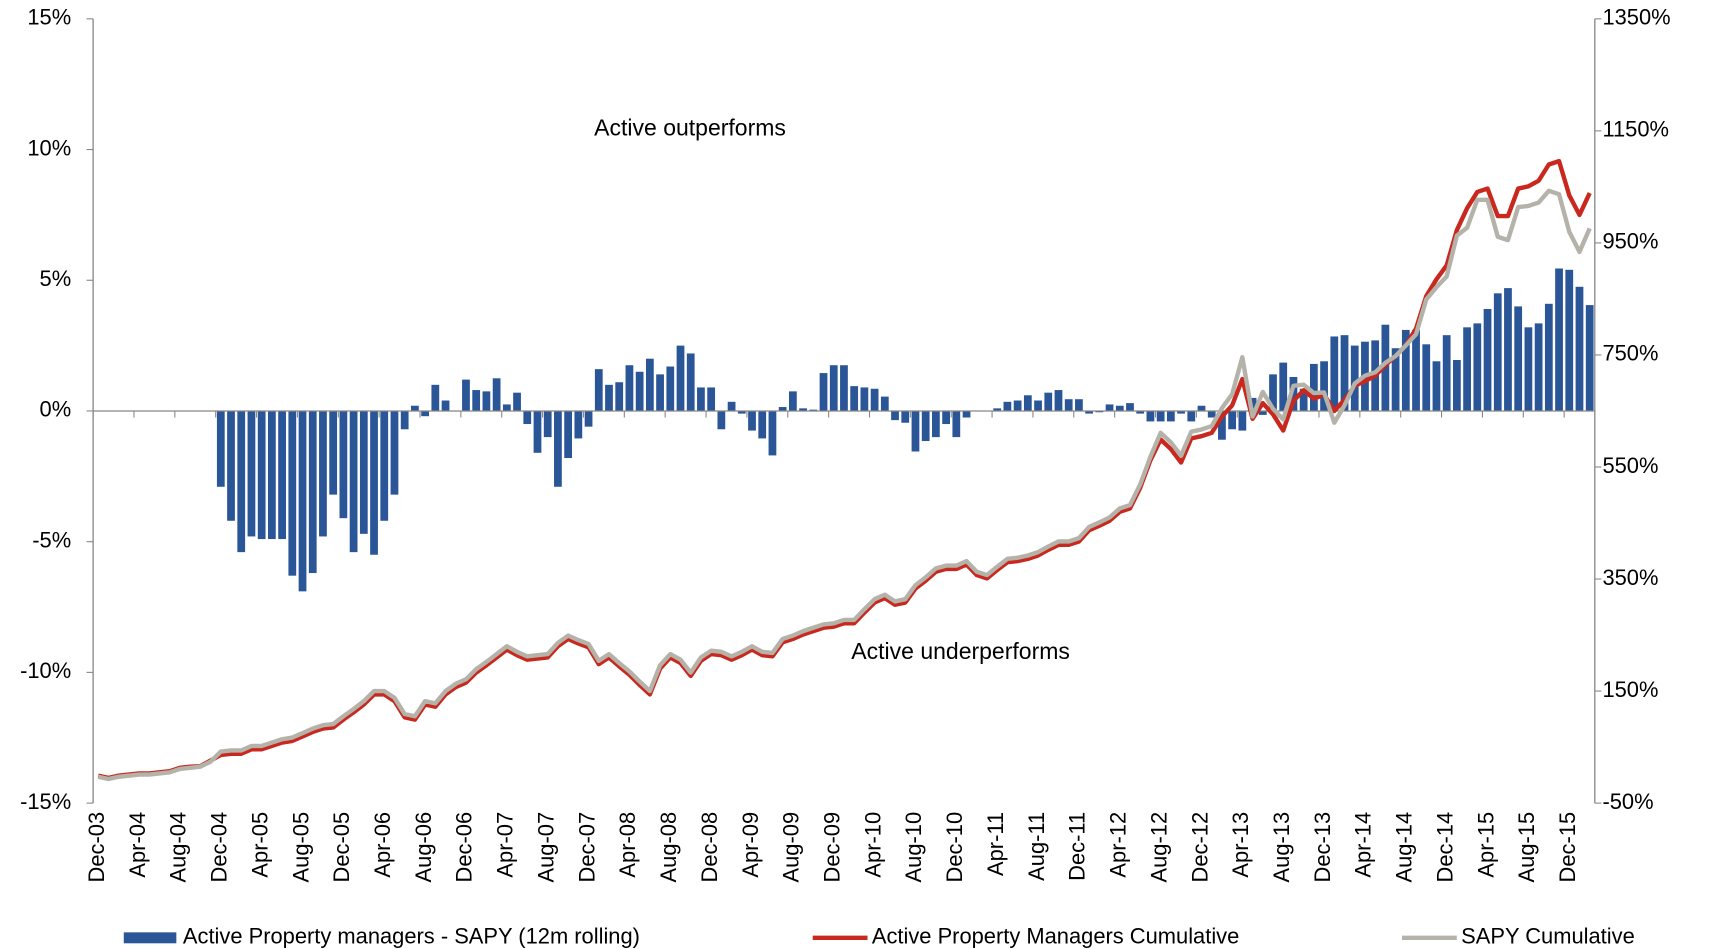  Describe the element at coordinates (954, 847) in the screenshot. I see `x-tick-label: Dec-10` at that location.